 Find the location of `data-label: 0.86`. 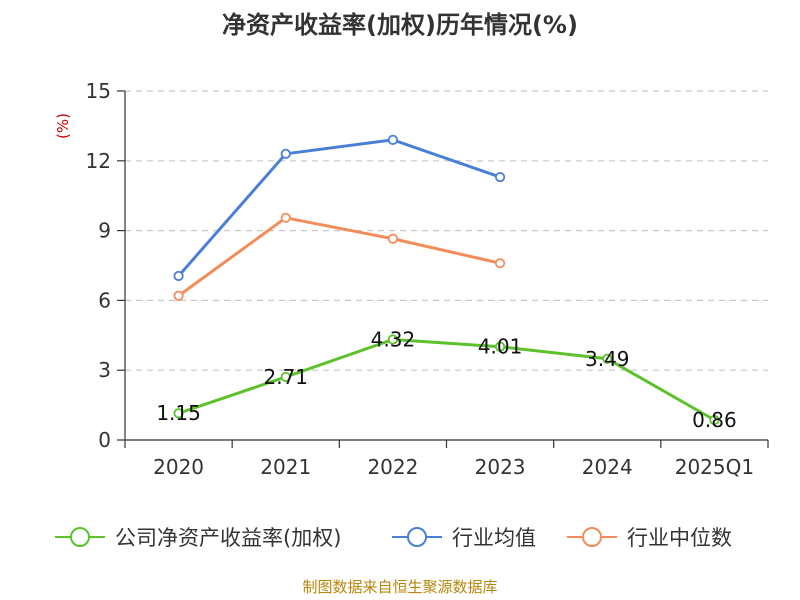

data-label: 0.86 is located at coordinates (714, 420).